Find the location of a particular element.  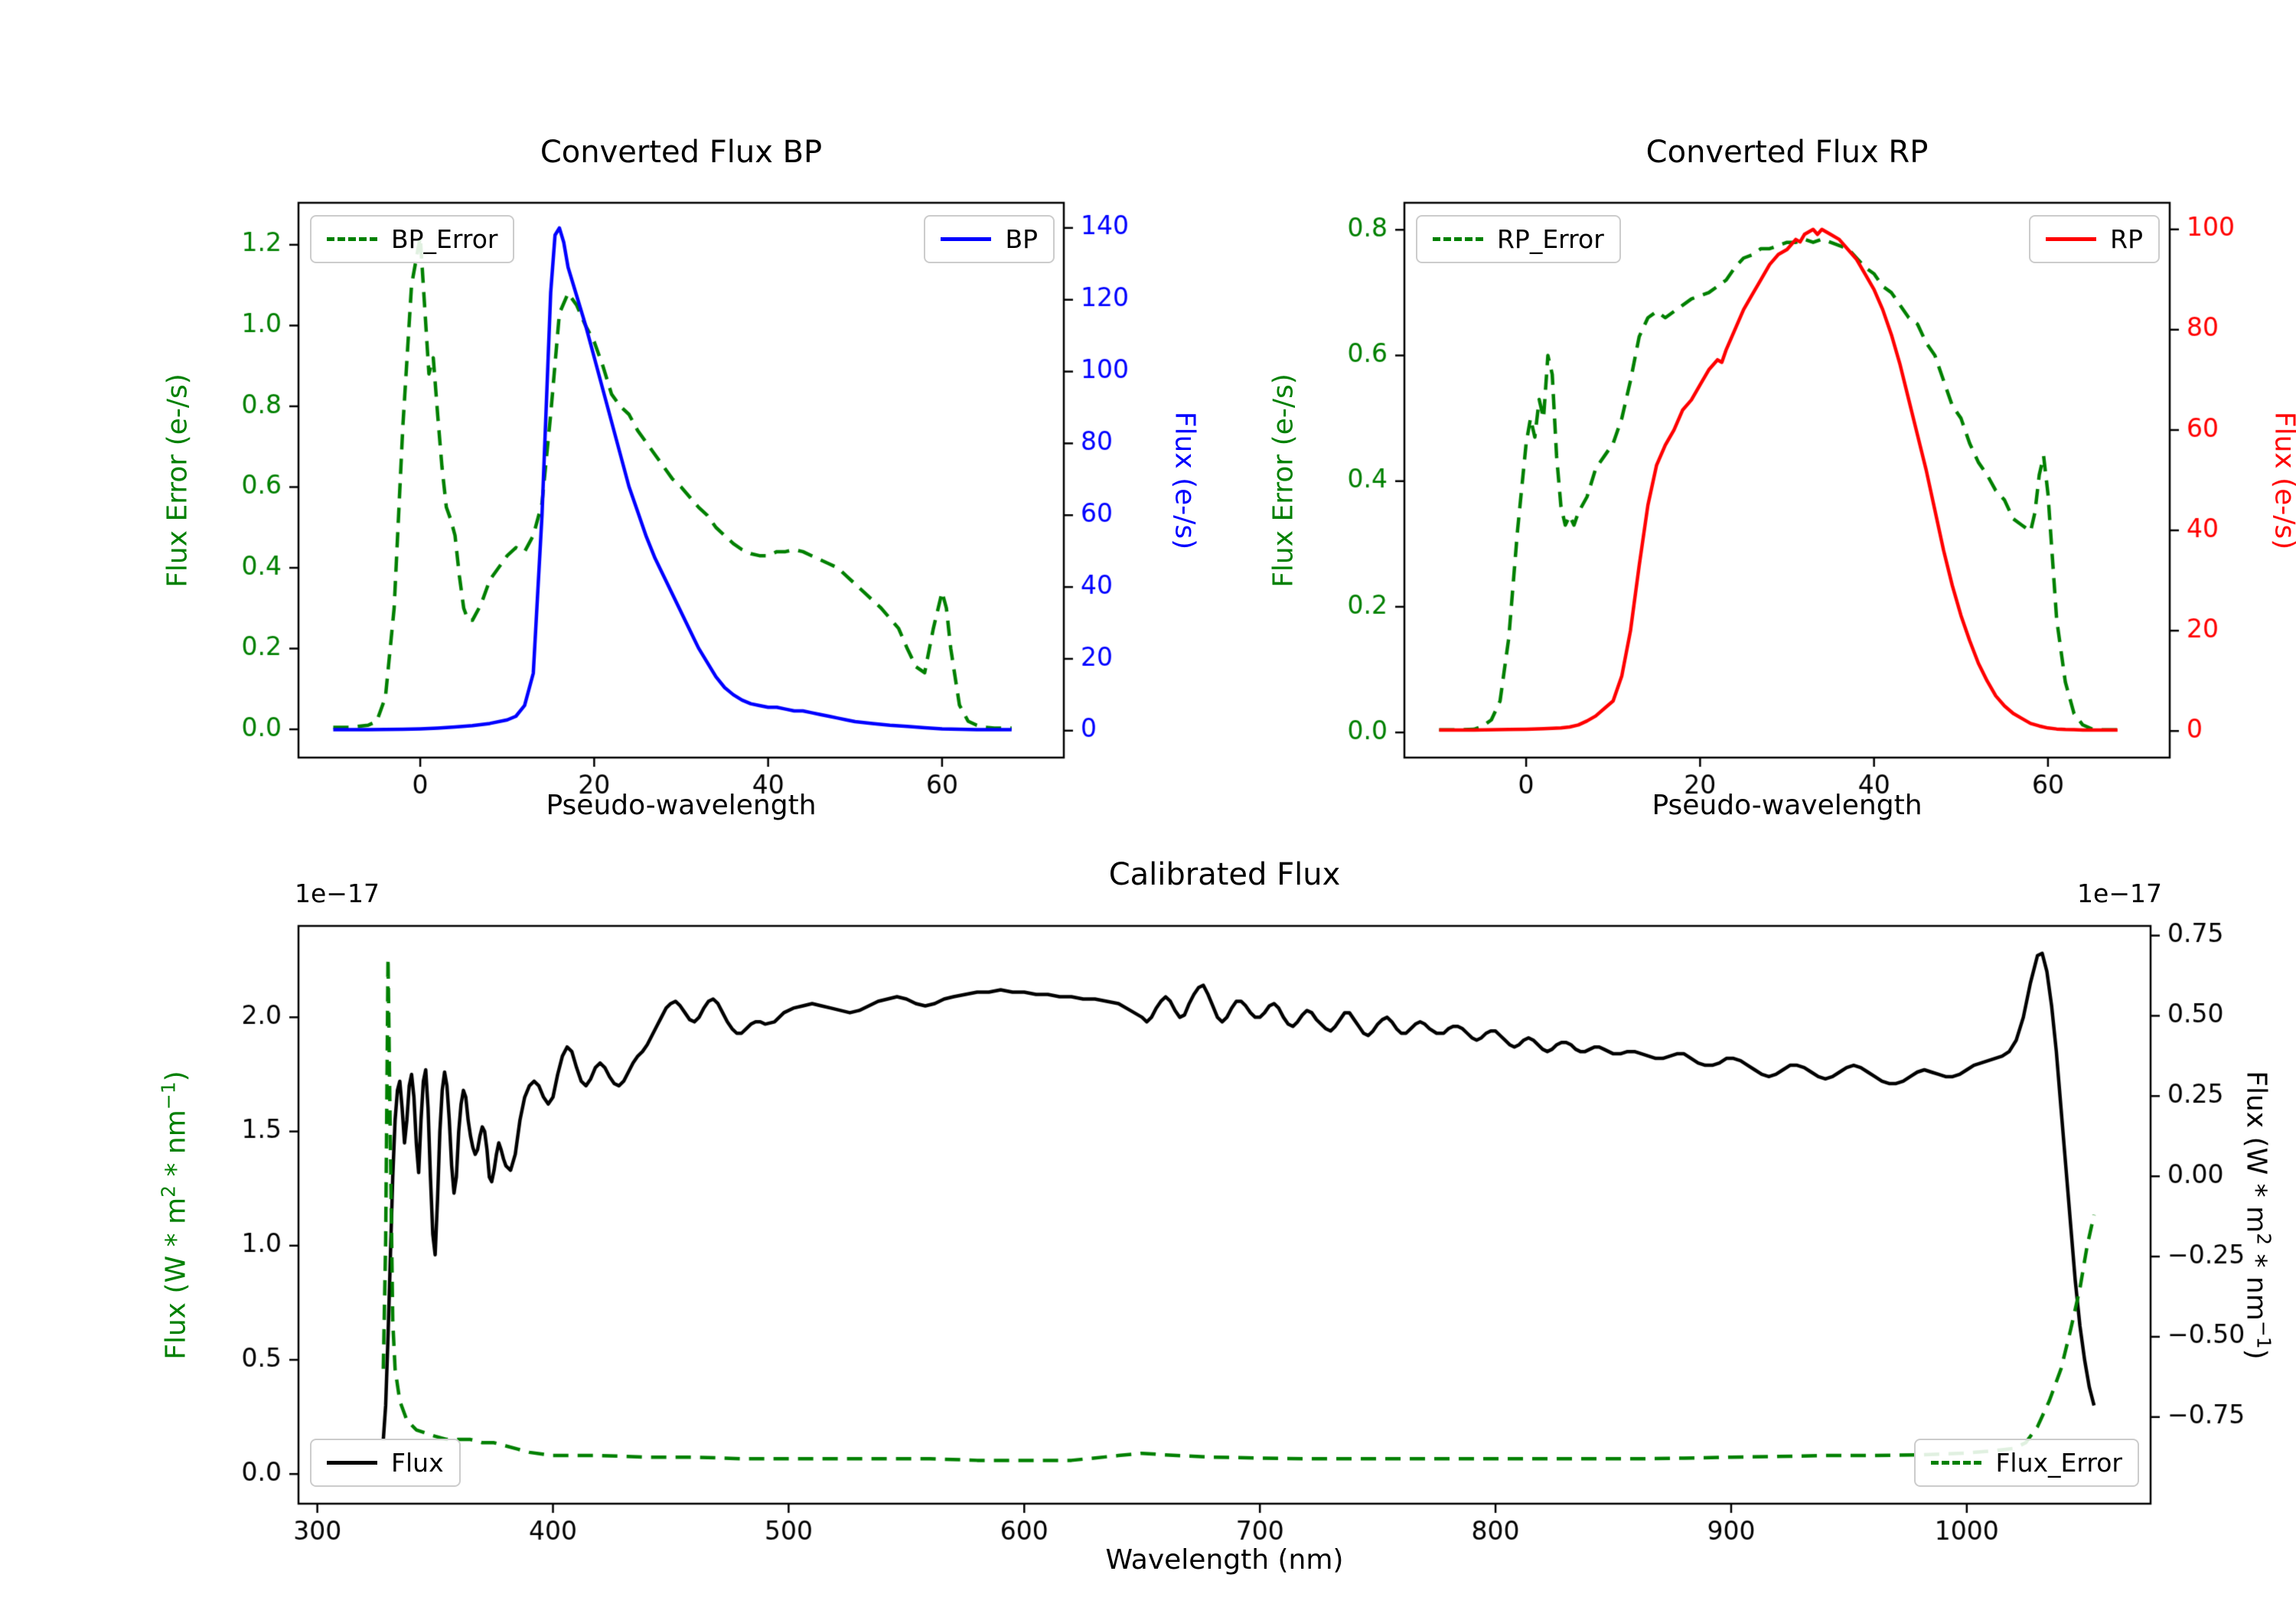

rp-legend-line is located at coordinates (2071, 239).